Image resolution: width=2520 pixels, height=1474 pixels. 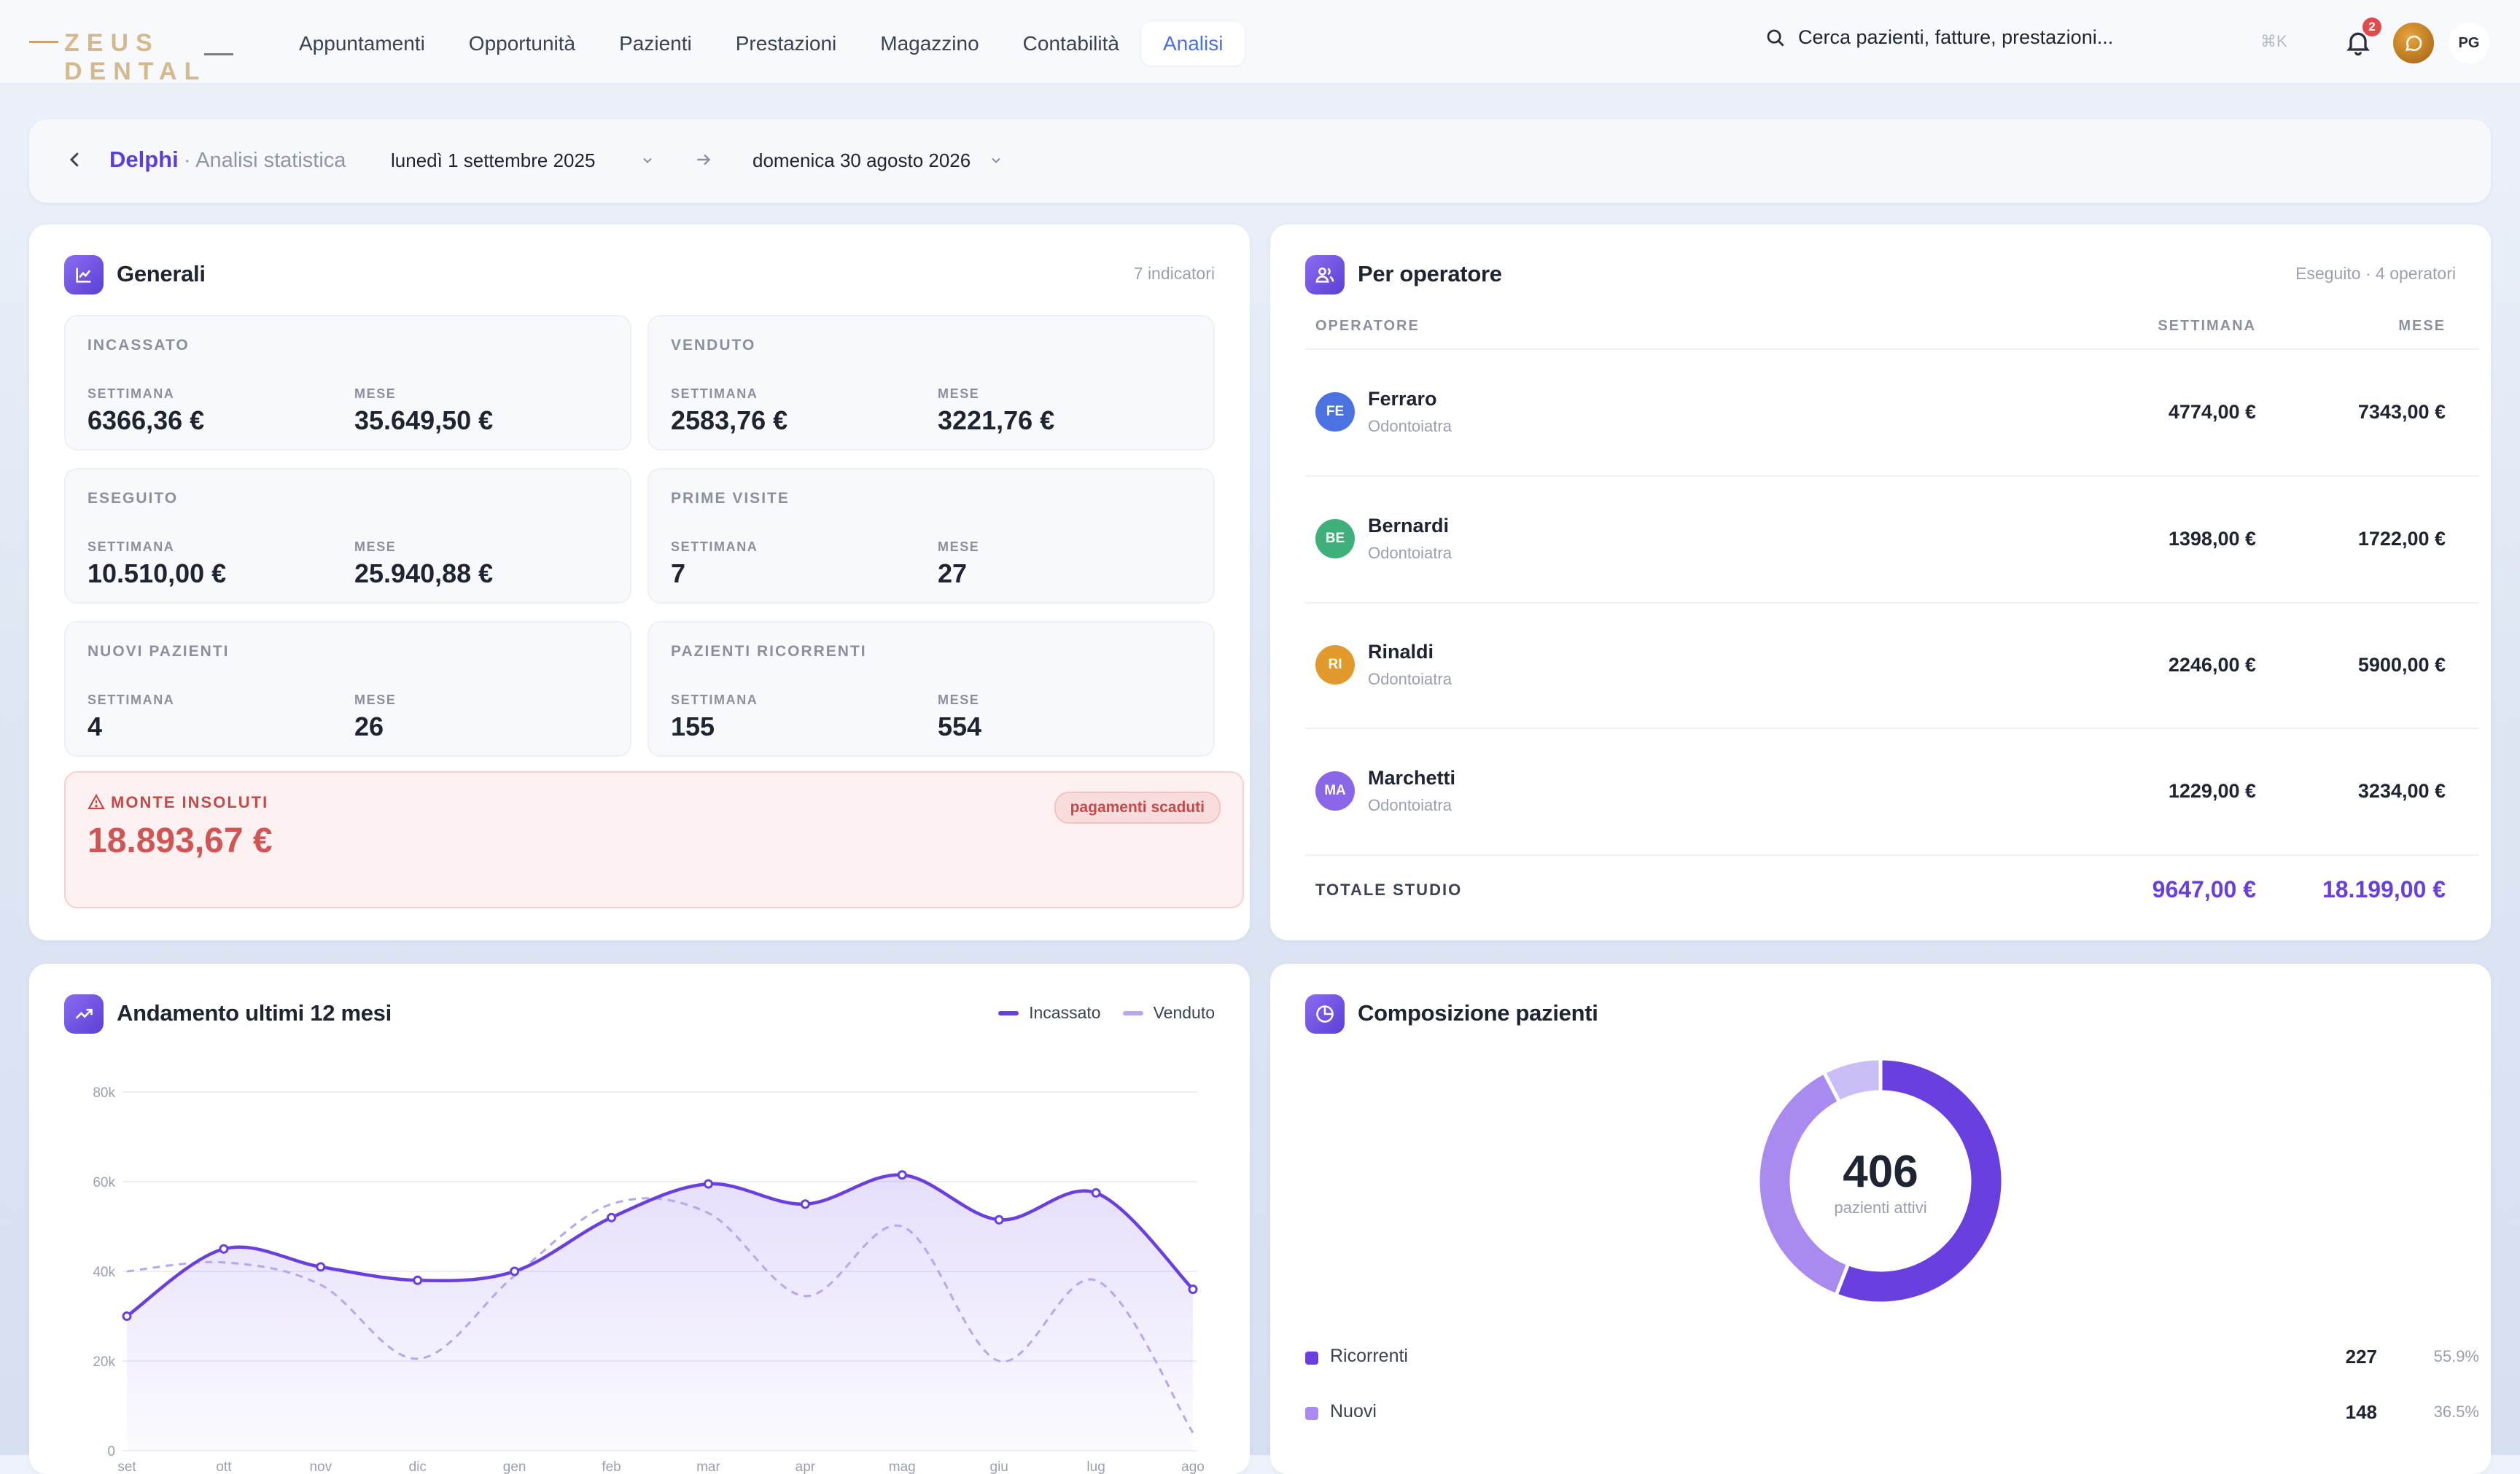 What do you see at coordinates (806, 1466) in the screenshot?
I see `x-tick-label: apr` at bounding box center [806, 1466].